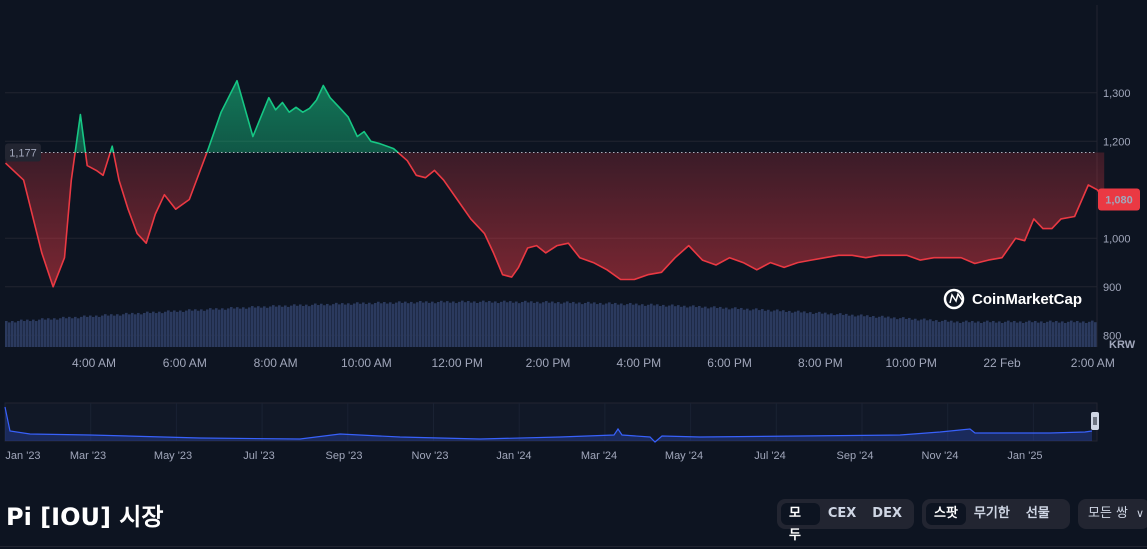 This screenshot has width=1147, height=549. I want to click on filter-futures-button: 선물, so click(1037, 513).